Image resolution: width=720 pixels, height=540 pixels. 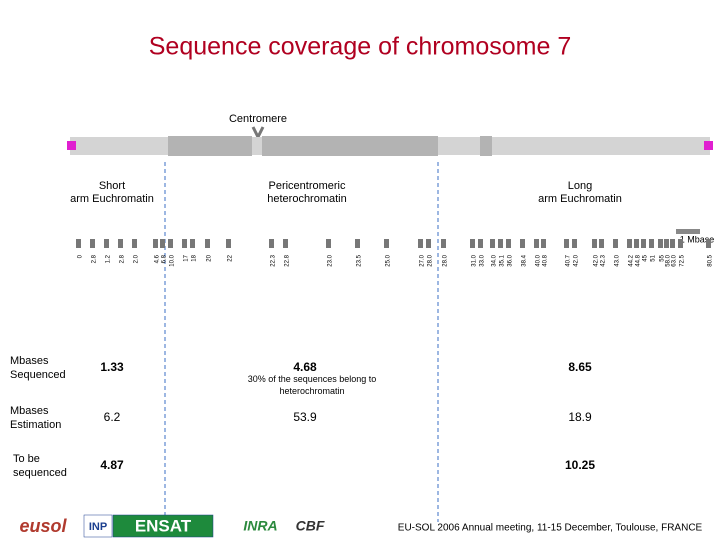 I want to click on logo: INRA, so click(x=260, y=526).